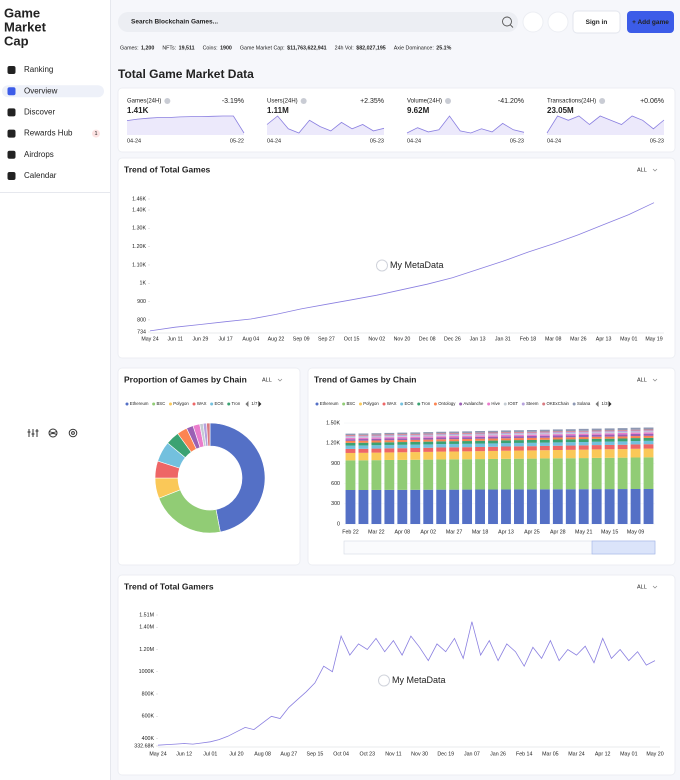 This screenshot has width=680, height=780. What do you see at coordinates (237, 477) in the screenshot?
I see `pie-slice` at bounding box center [237, 477].